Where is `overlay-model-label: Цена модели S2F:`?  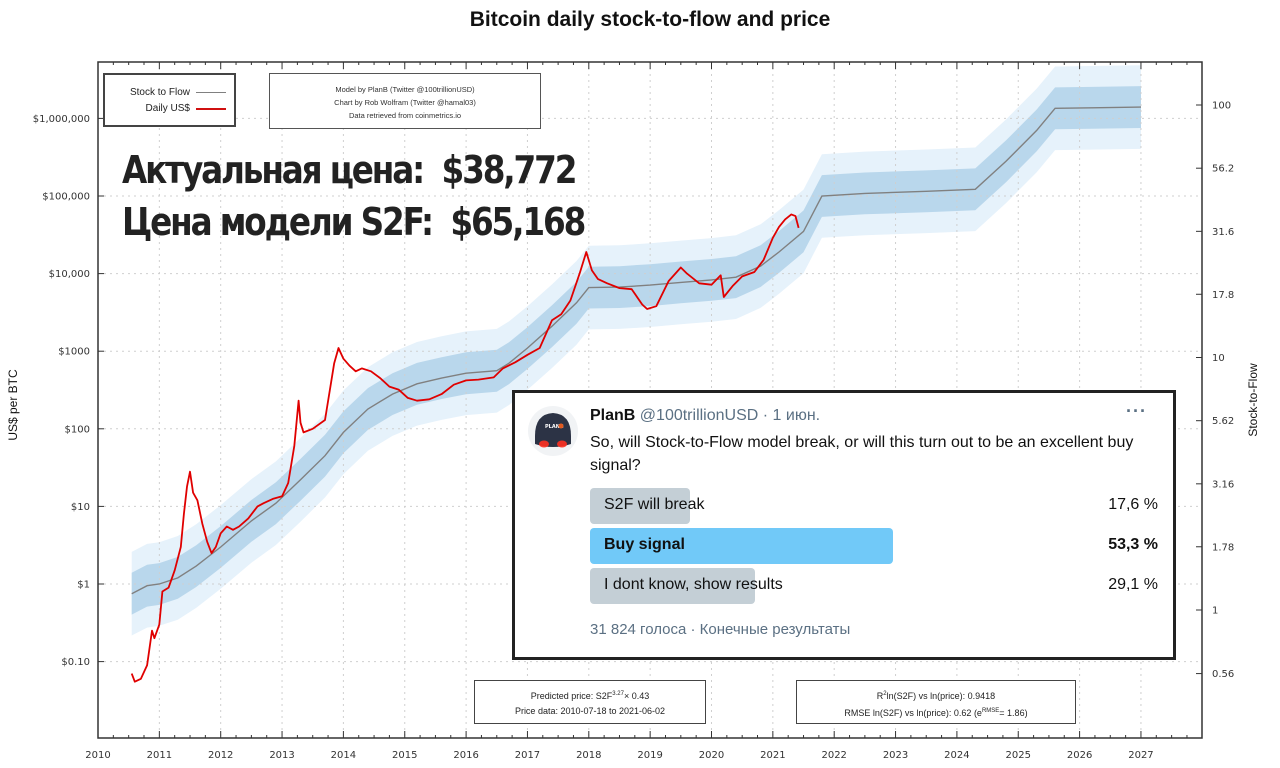
overlay-model-label: Цена модели S2F: is located at coordinates (278, 222).